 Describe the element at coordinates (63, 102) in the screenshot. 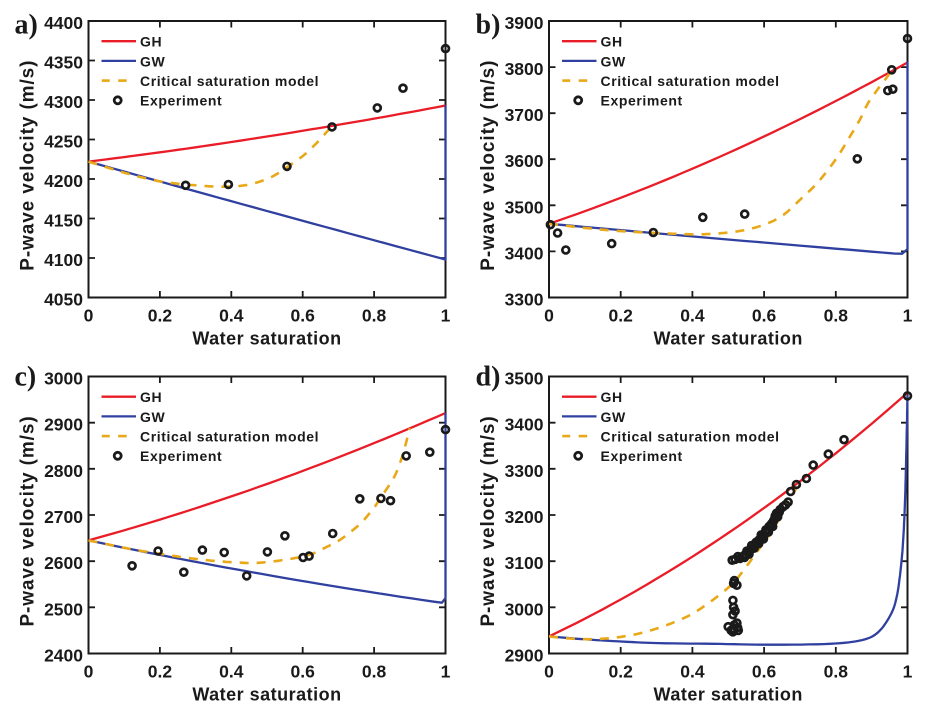

I see `svg-text: 4300` at that location.